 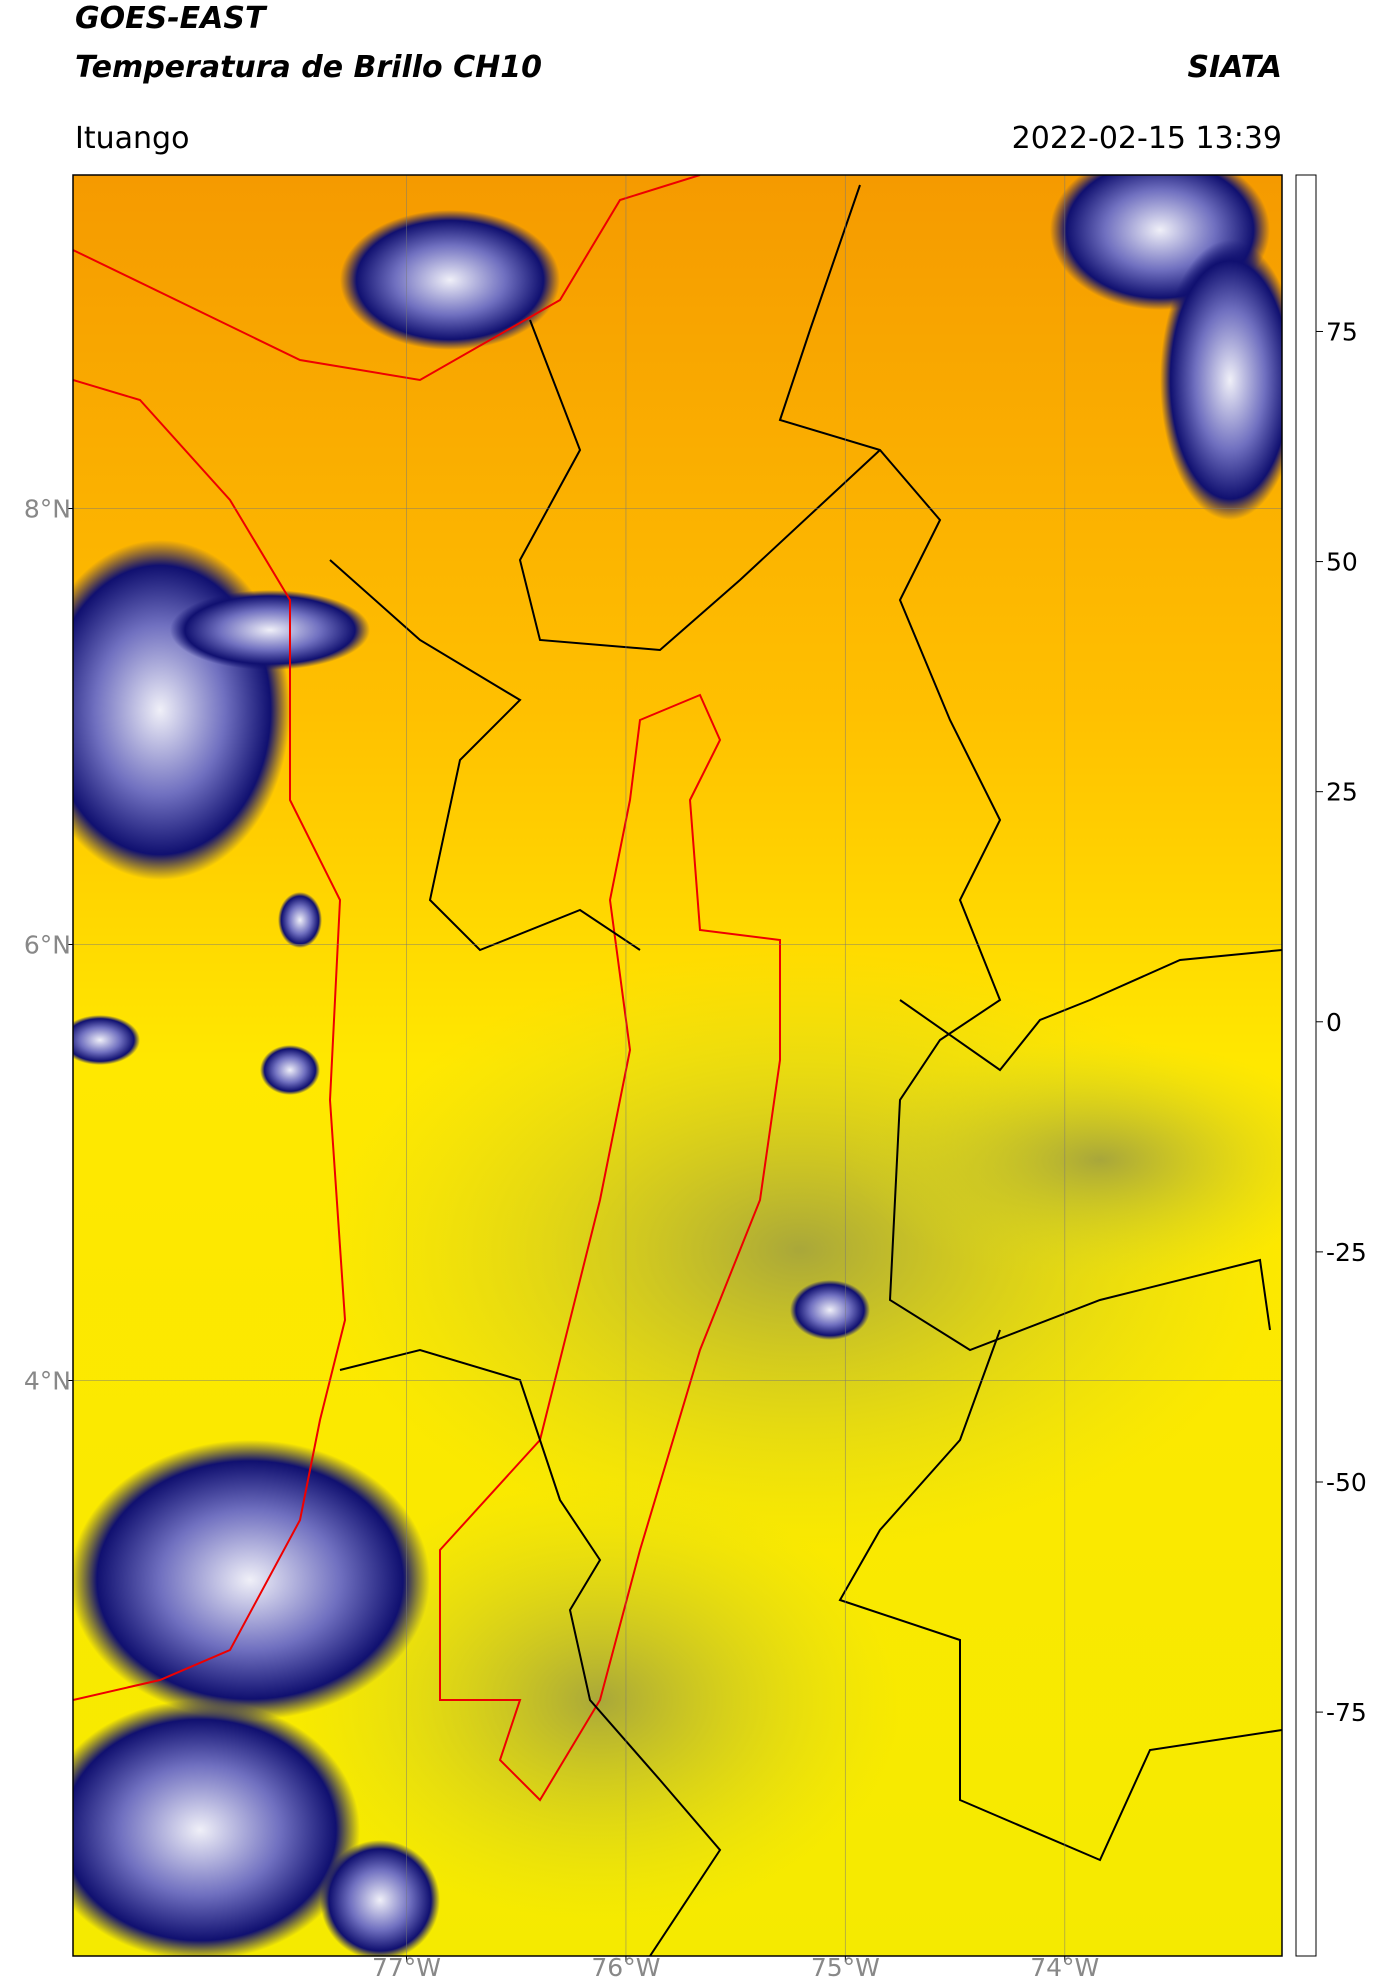 I want to click on colorbar-fill, so click(x=1306, y=1065).